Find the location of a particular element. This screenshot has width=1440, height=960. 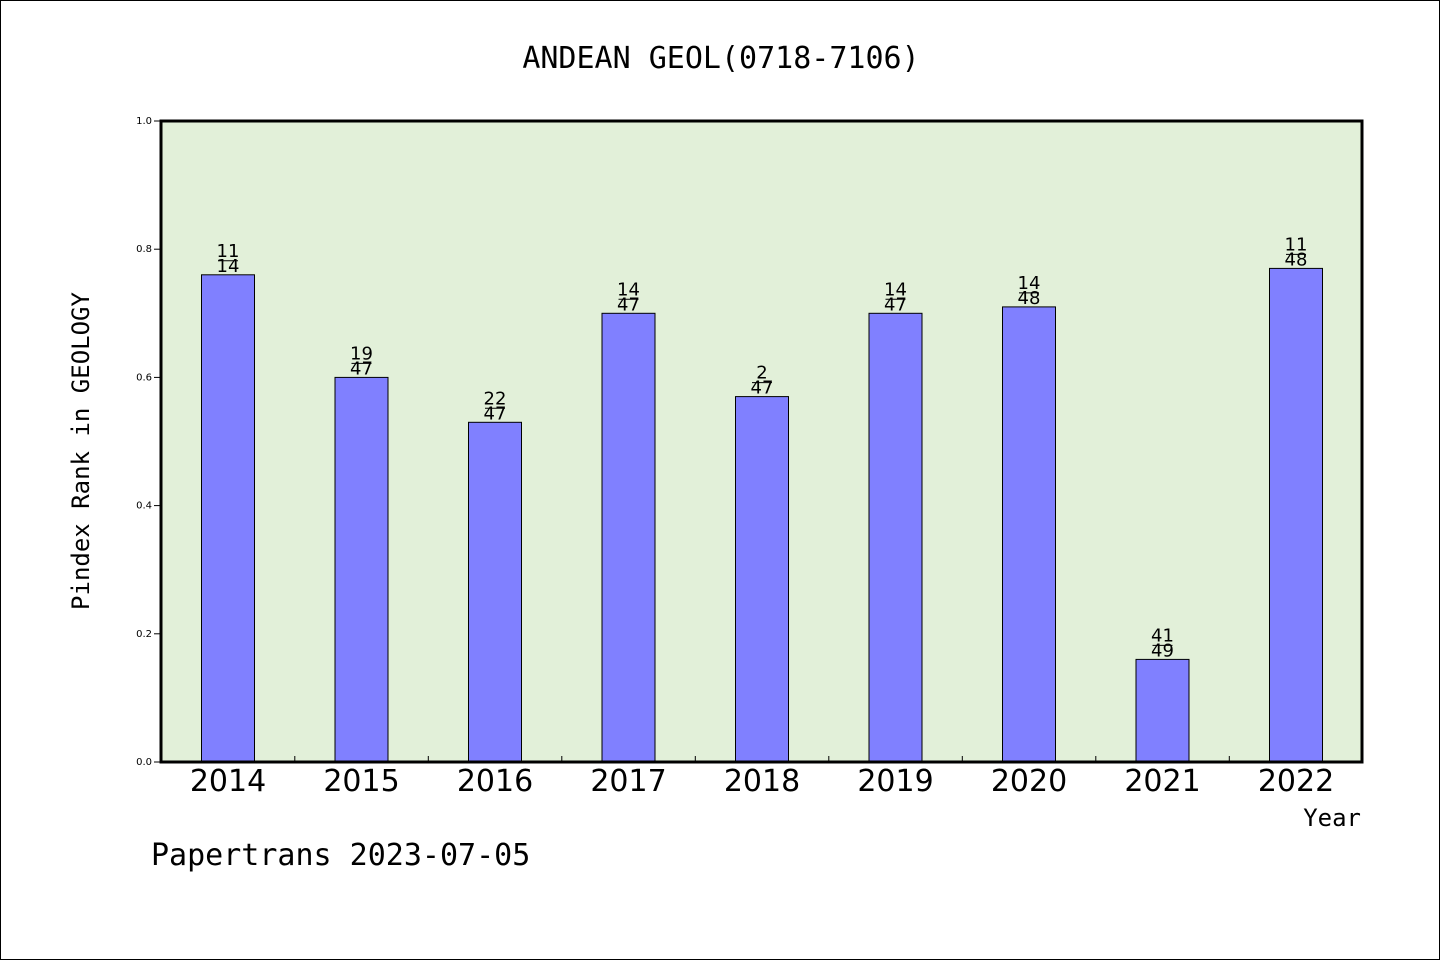

x-tick-label-2018: 2018 is located at coordinates (762, 781).